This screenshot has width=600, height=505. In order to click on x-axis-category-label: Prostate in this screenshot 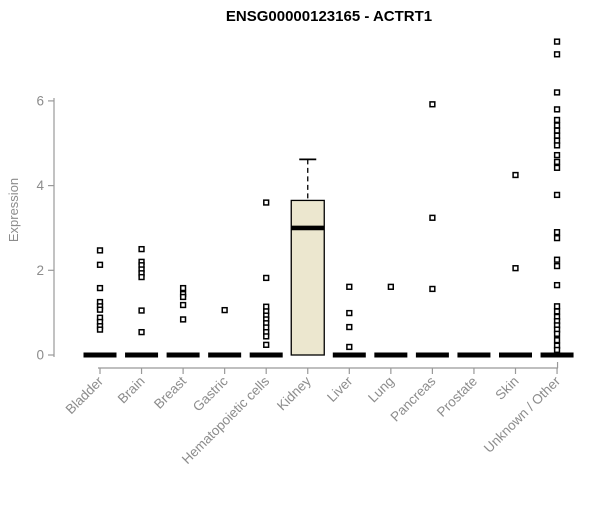, I will do `click(457, 397)`.